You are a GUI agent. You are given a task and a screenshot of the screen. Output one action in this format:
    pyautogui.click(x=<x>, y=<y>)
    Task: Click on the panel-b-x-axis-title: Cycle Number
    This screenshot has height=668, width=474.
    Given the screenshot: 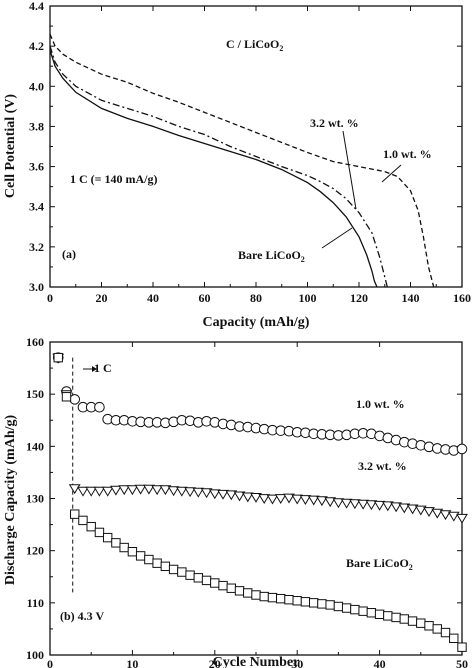 What is the action you would take?
    pyautogui.click(x=256, y=661)
    